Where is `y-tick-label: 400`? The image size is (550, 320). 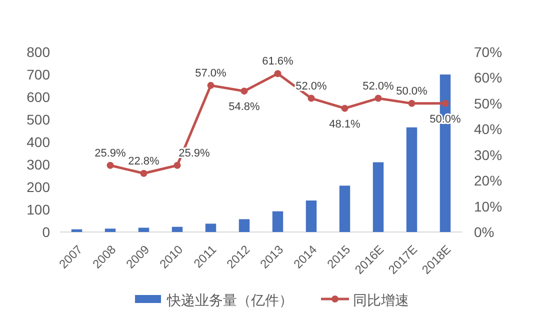 y-tick-label: 400 is located at coordinates (38, 142).